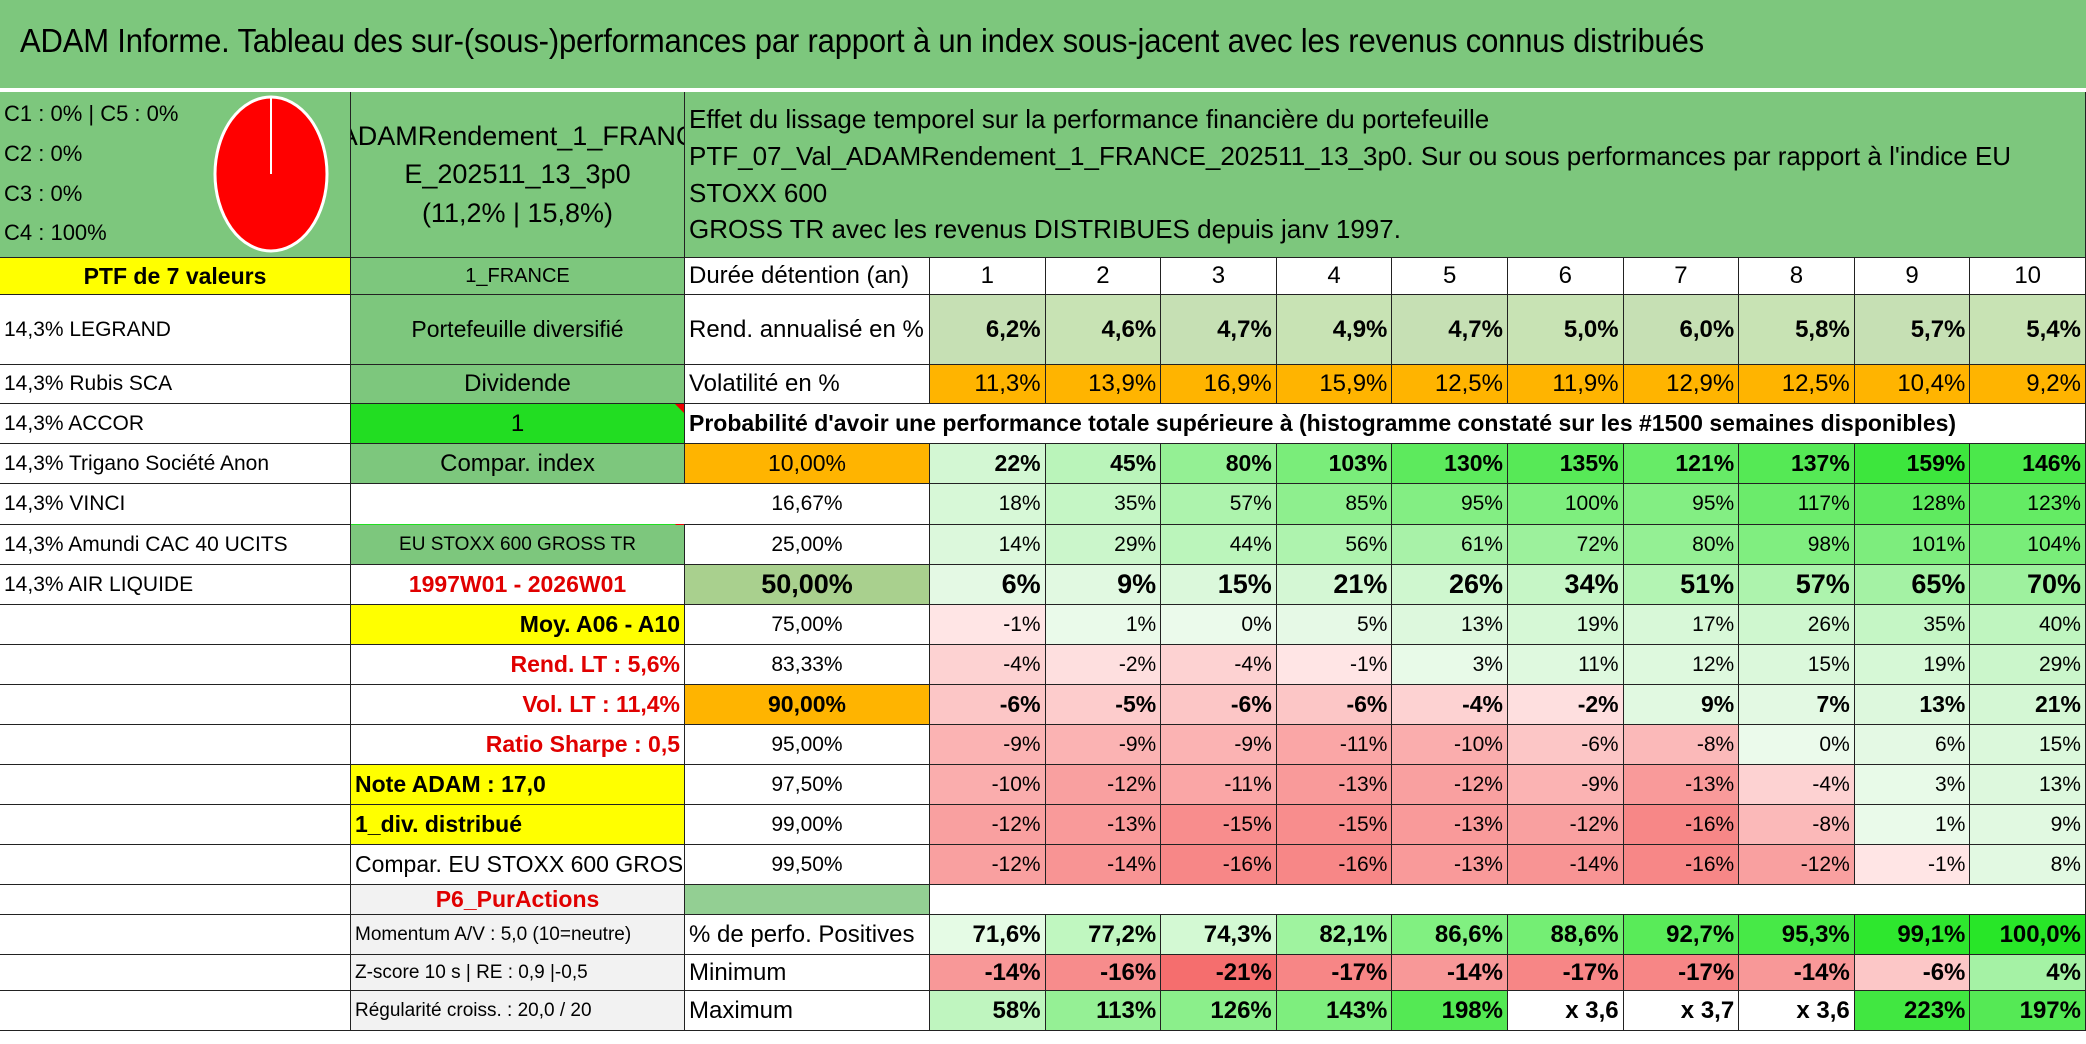  Describe the element at coordinates (1566, 745) in the screenshot. I see `probability-value: -6%` at that location.